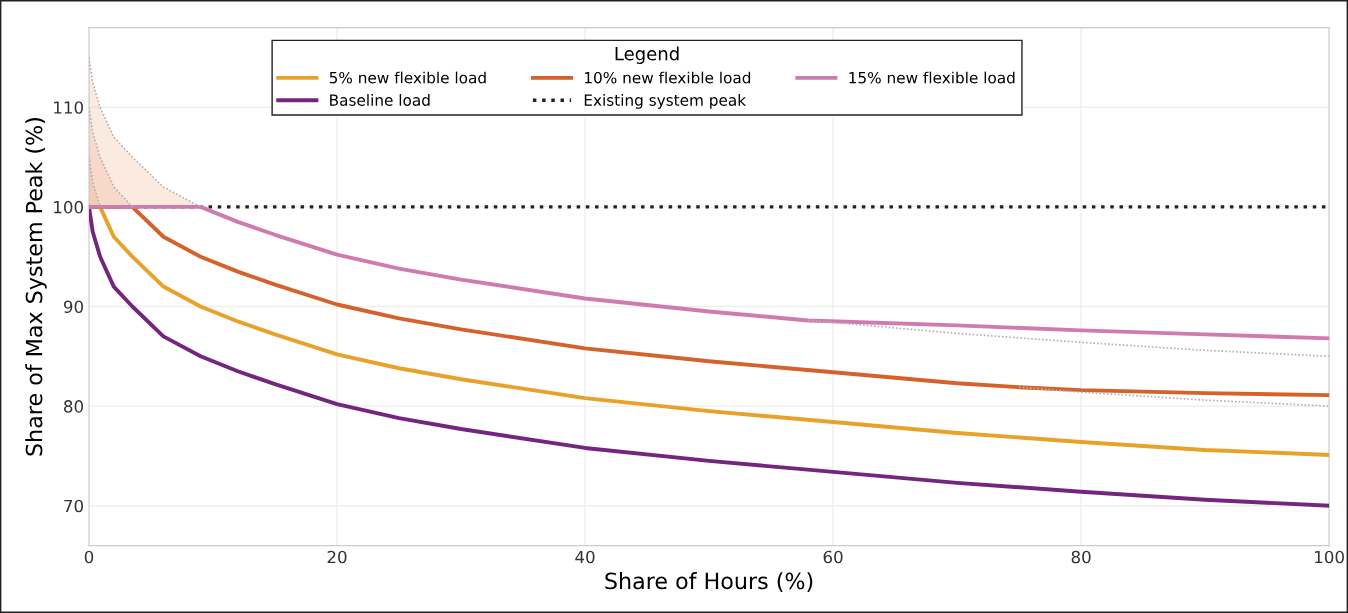 The image size is (1348, 613). Describe the element at coordinates (380, 100) in the screenshot. I see `legend-label: Baseline load` at that location.